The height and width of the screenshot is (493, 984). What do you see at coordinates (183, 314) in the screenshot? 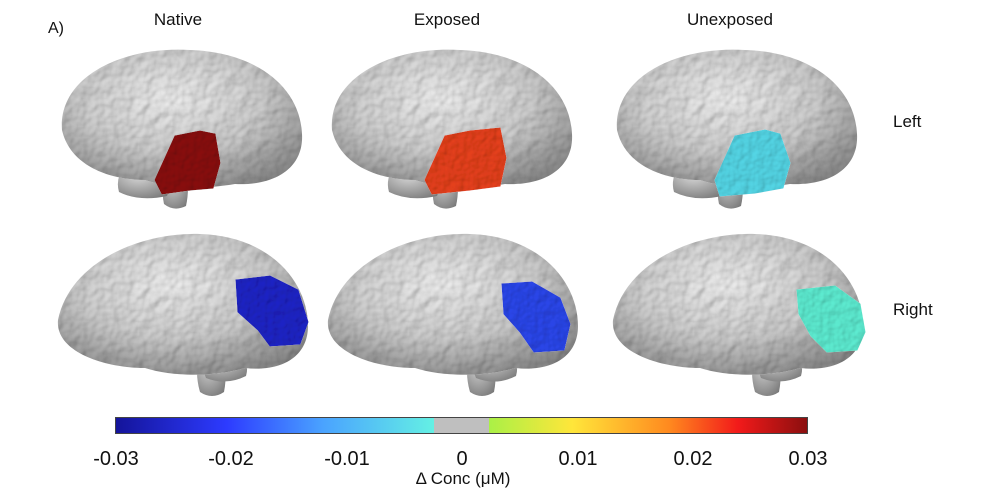
I see `brain-right-native` at bounding box center [183, 314].